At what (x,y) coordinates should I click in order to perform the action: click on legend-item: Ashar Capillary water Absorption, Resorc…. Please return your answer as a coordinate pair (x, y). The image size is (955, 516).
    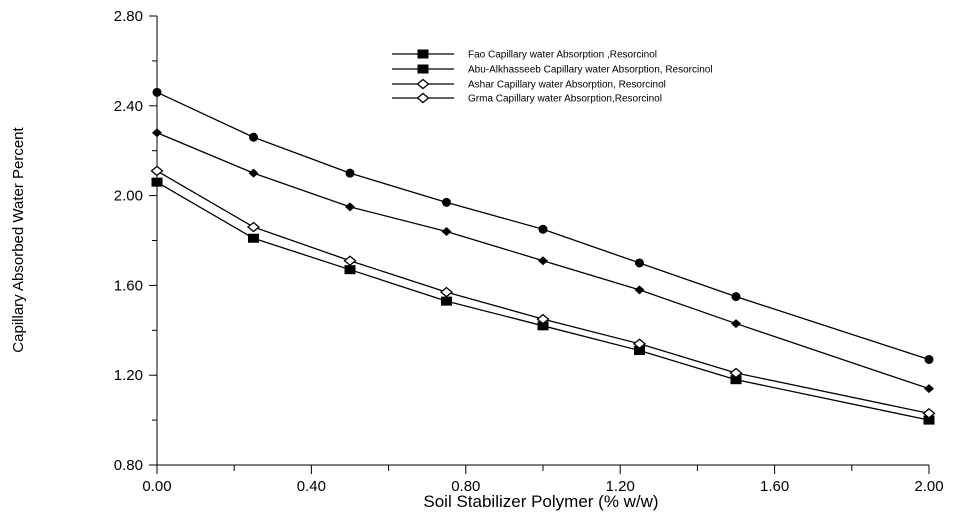
    Looking at the image, I should click on (529, 84).